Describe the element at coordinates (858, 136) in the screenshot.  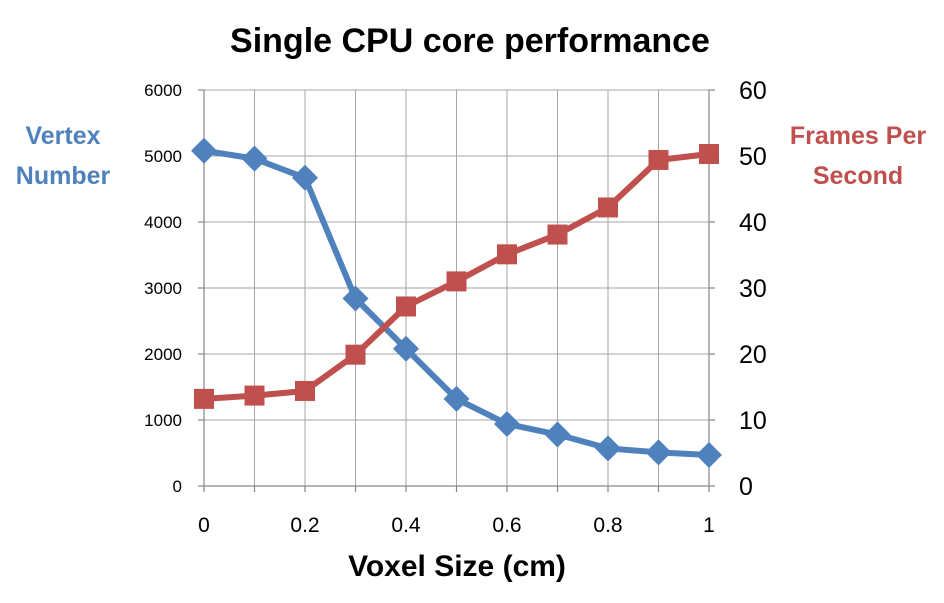
I see `right-axis-title-line-1: Frames Per` at that location.